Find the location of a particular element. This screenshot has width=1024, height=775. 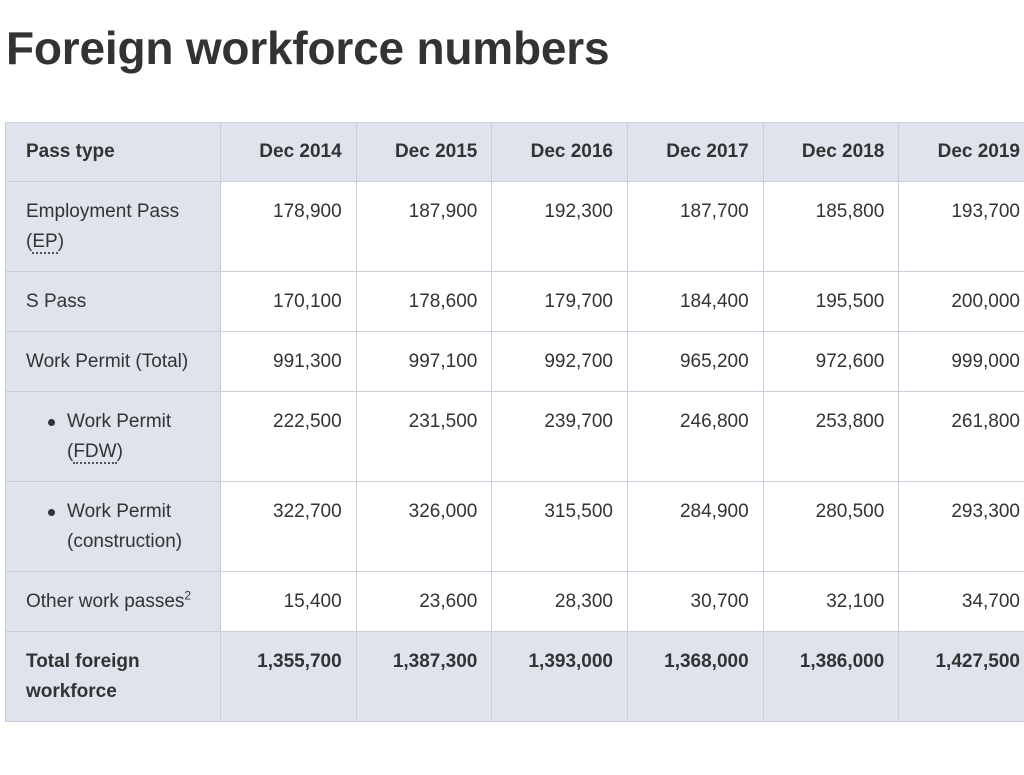

table-cell: 315,500 is located at coordinates (559, 526).